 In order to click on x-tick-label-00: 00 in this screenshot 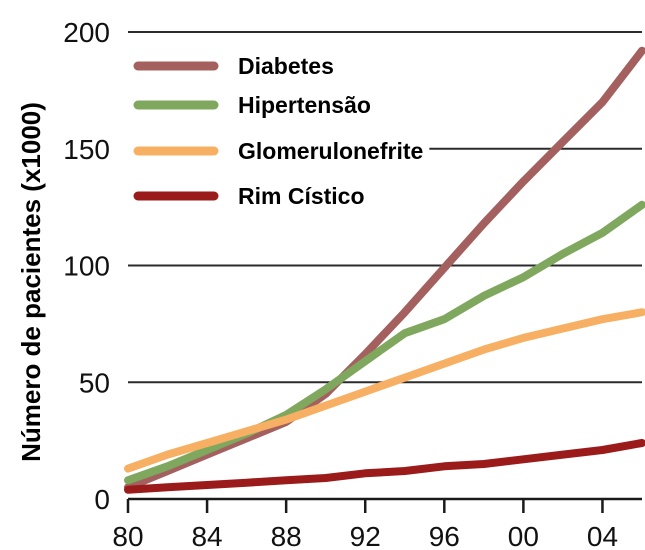, I will do `click(523, 535)`.